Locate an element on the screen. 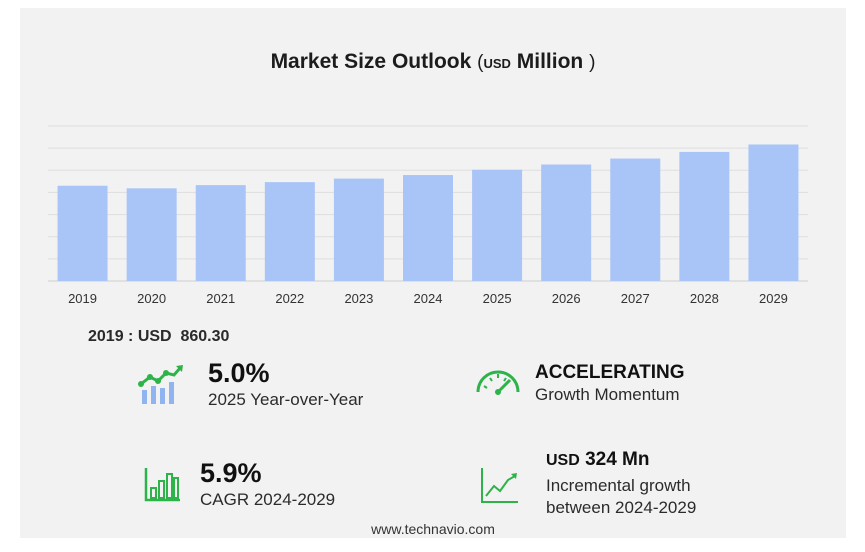 The image size is (865, 552). bar-2019 is located at coordinates (82, 233).